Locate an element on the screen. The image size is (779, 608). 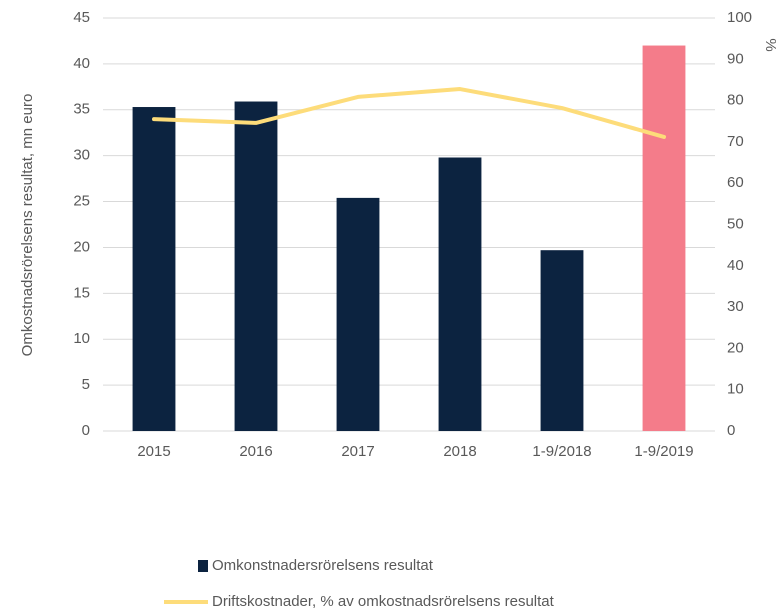
x-tick-label: 1-9/2018 is located at coordinates (561, 451).